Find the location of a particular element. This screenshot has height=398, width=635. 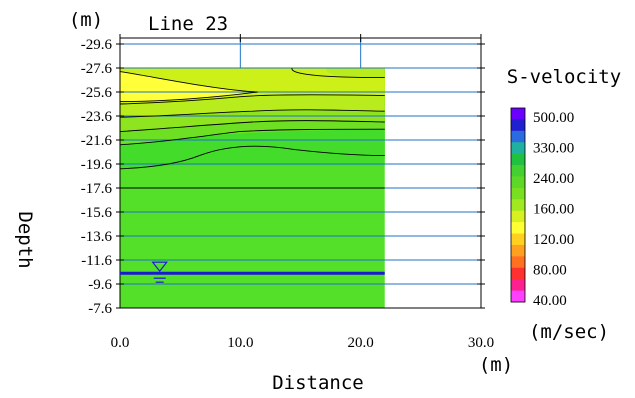

legend-unit: (m/sec) is located at coordinates (569, 332).